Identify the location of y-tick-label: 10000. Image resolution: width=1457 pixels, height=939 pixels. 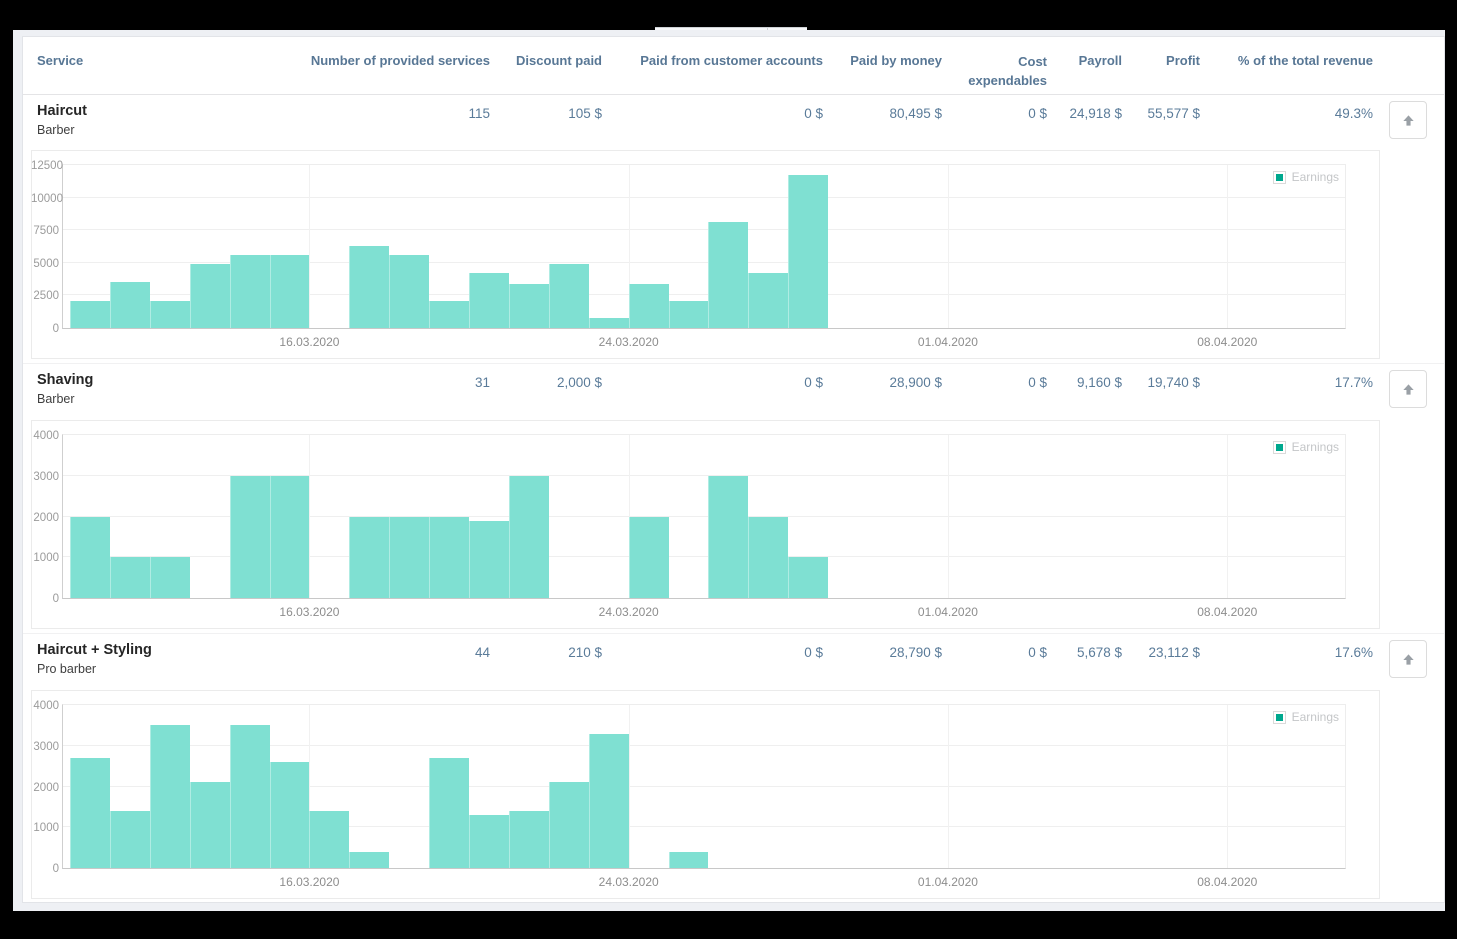
(47, 198).